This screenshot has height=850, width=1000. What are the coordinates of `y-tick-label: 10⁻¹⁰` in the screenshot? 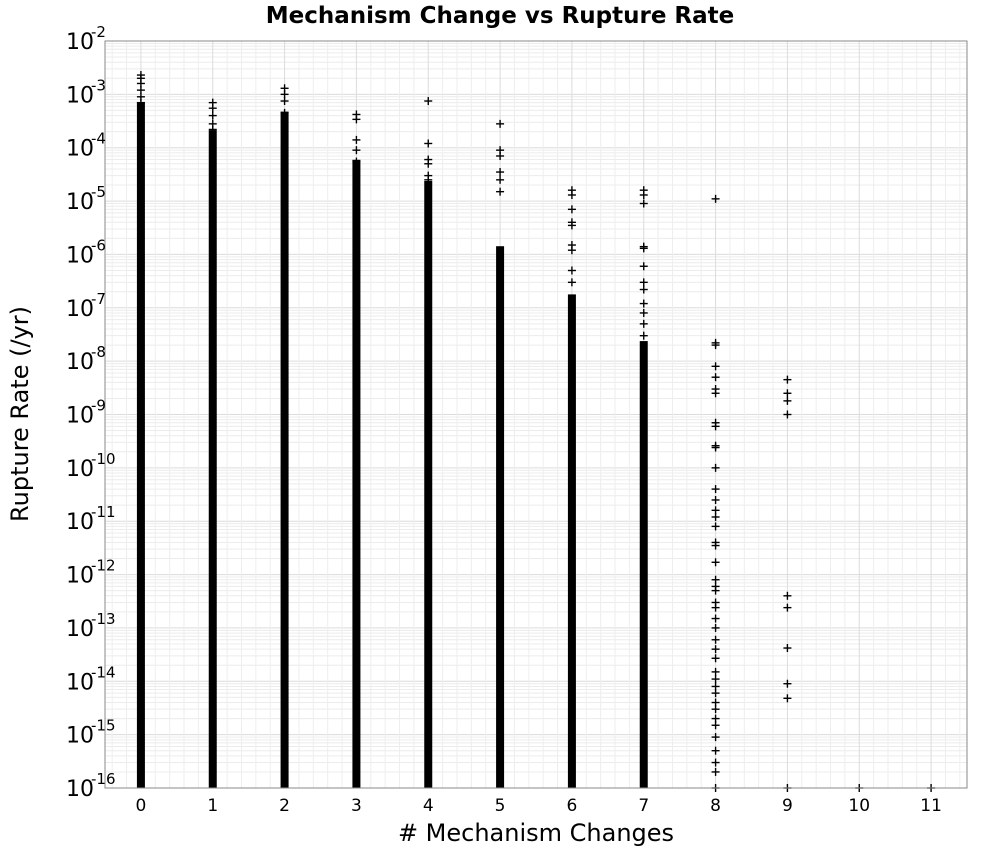 It's located at (91, 466).